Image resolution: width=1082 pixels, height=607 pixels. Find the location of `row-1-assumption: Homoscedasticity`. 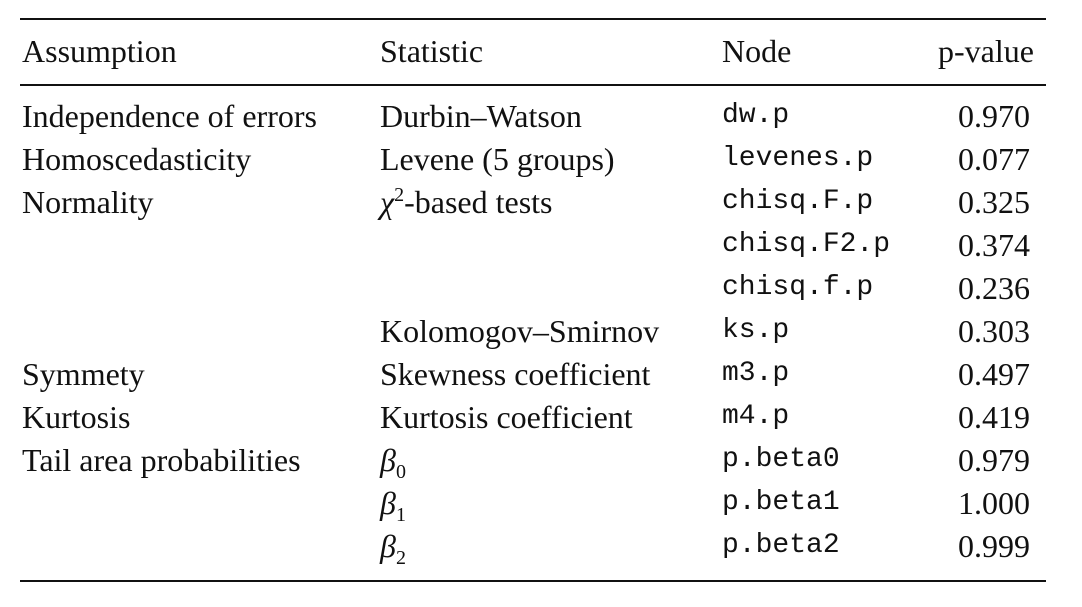

row-1-assumption: Homoscedasticity is located at coordinates (137, 159).